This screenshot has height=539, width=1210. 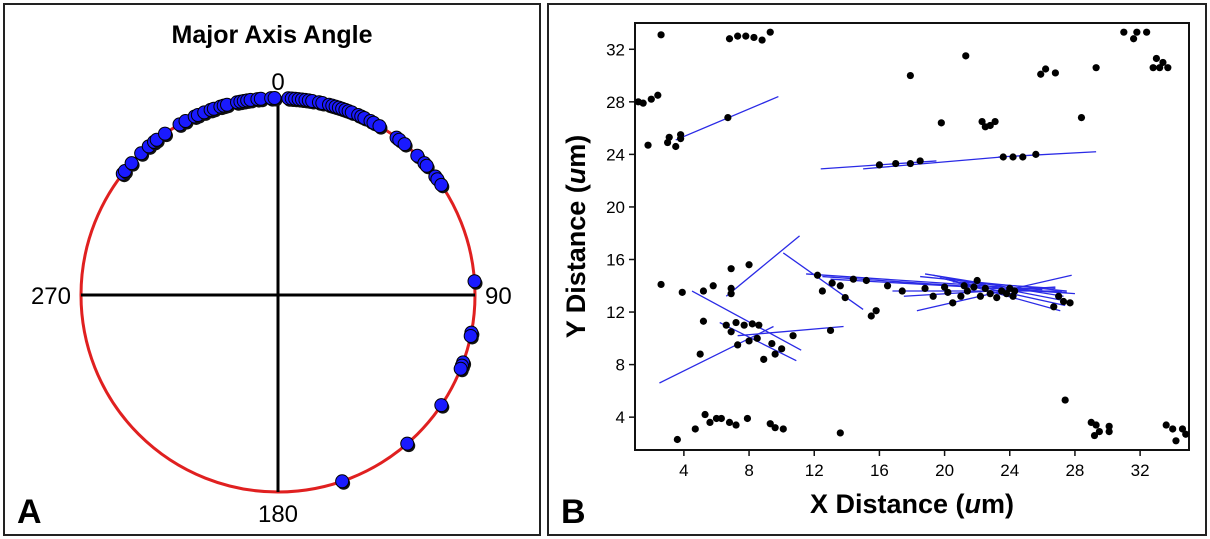 What do you see at coordinates (51, 296) in the screenshot?
I see `angle-label-270: 270` at bounding box center [51, 296].